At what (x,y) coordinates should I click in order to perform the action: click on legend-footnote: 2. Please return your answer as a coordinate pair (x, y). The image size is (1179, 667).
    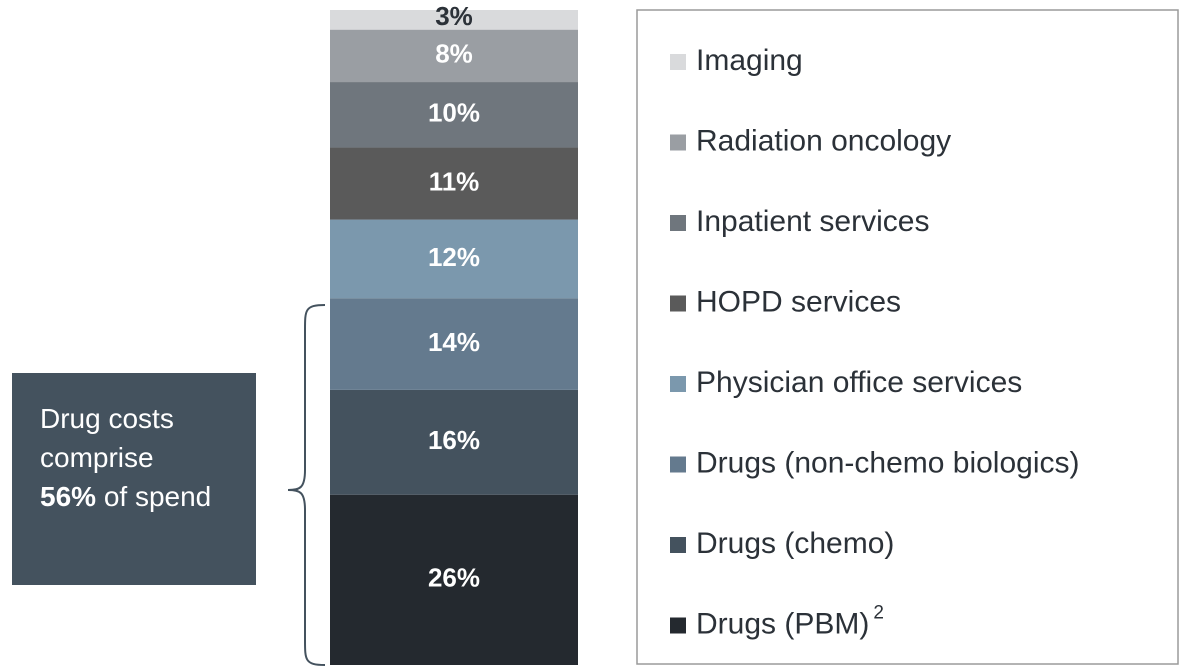
    Looking at the image, I should click on (878, 613).